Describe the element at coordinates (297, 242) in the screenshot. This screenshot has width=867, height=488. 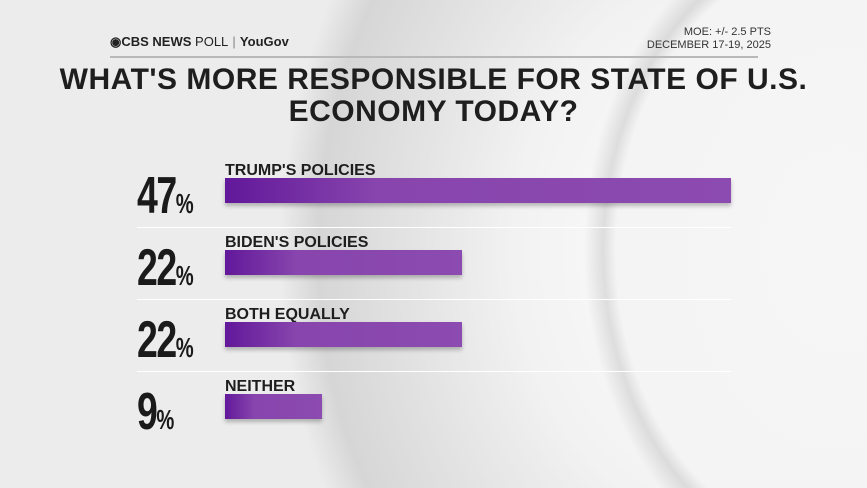
I see `category-label: BIDEN'S POLICIES` at that location.